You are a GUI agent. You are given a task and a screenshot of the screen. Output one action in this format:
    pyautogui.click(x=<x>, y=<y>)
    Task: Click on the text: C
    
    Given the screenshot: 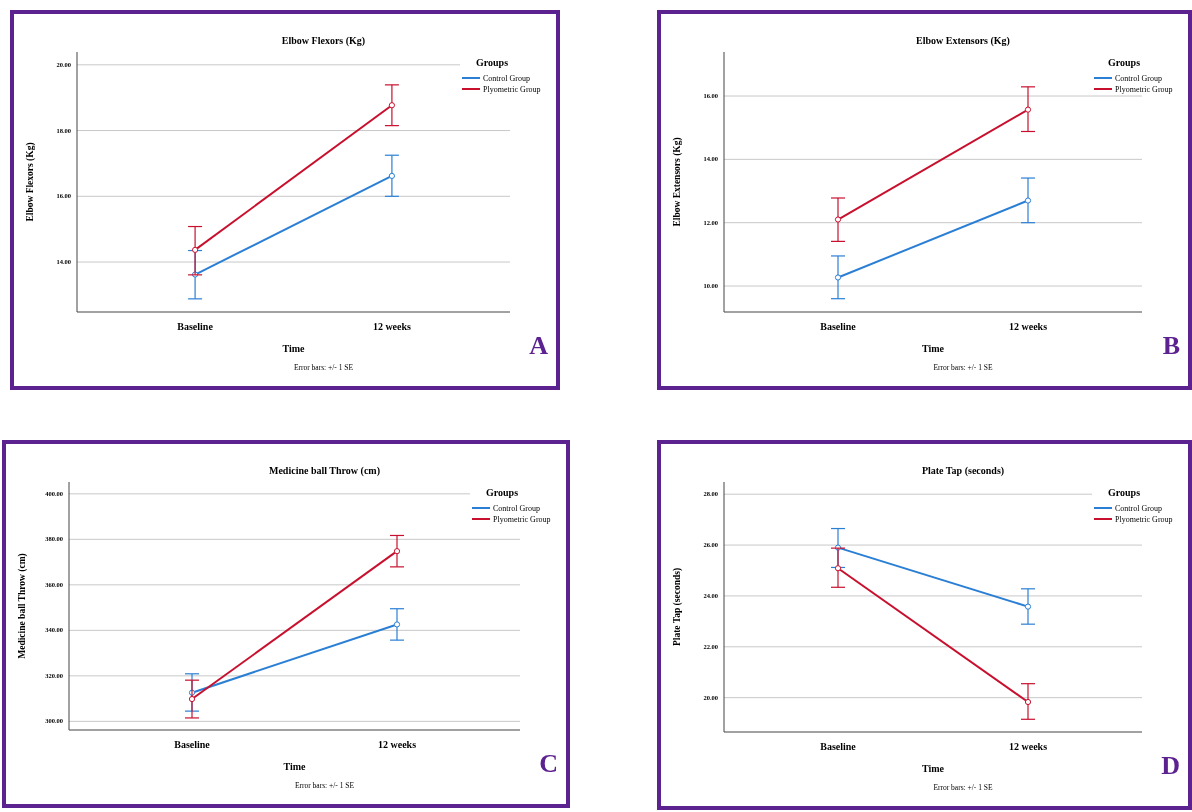 What is the action you would take?
    pyautogui.click(x=548, y=763)
    